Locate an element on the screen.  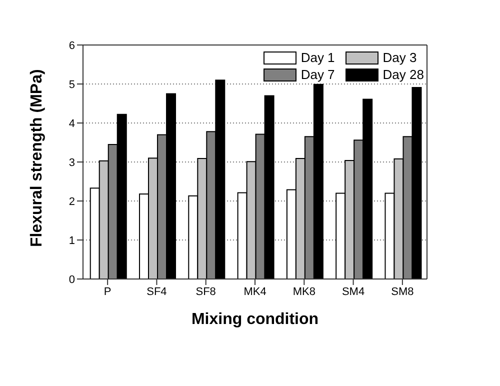
y-tick-label: 0 is located at coordinates (71, 280).